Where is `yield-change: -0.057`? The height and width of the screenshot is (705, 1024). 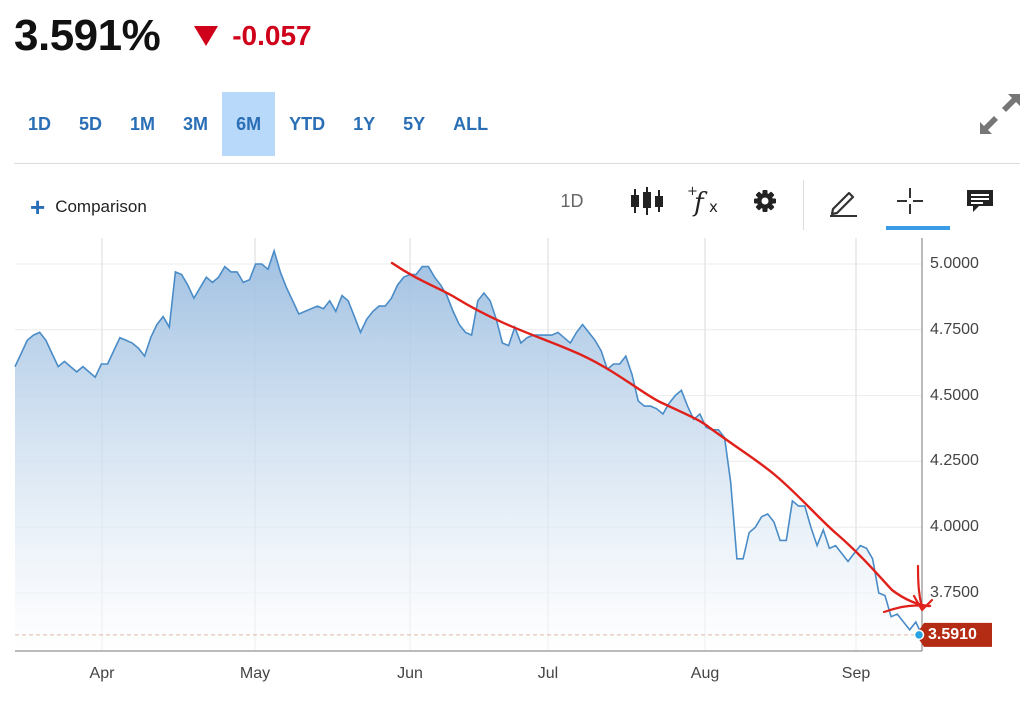 yield-change: -0.057 is located at coordinates (272, 35).